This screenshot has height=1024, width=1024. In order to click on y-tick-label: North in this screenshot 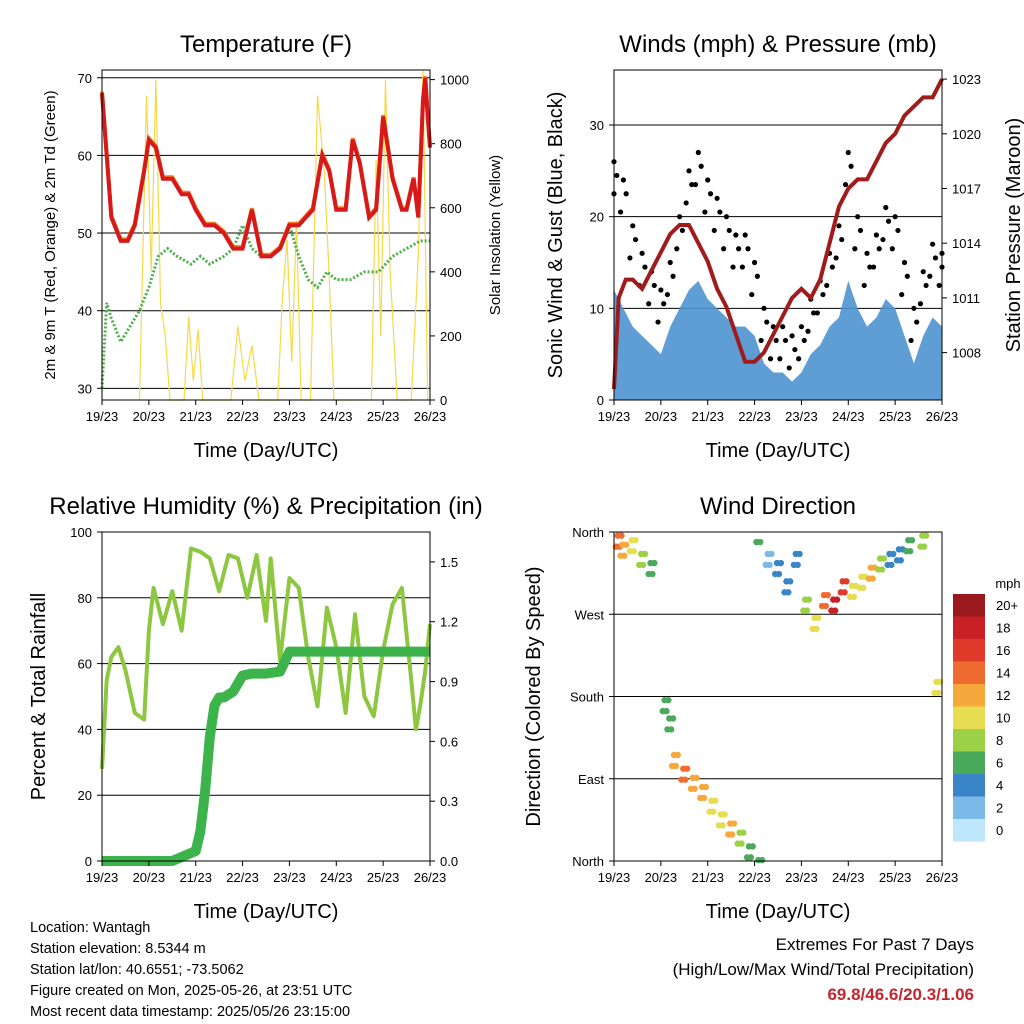, I will do `click(588, 532)`.